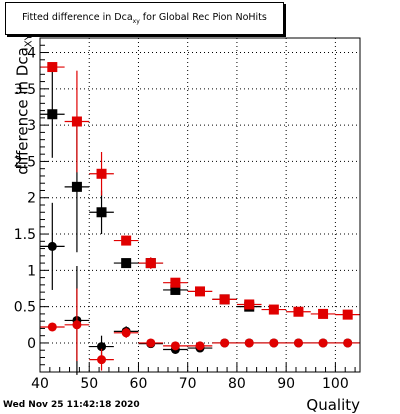  Describe the element at coordinates (31, 54) in the screenshot. I see `y-tick-label: 4` at that location.